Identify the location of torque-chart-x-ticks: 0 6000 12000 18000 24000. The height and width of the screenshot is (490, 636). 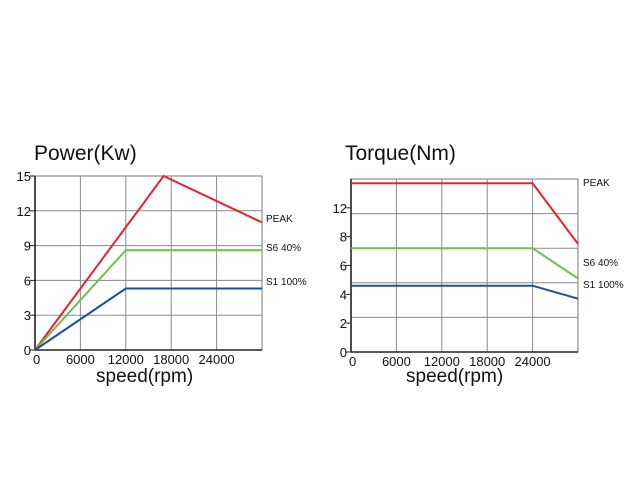
(450, 361).